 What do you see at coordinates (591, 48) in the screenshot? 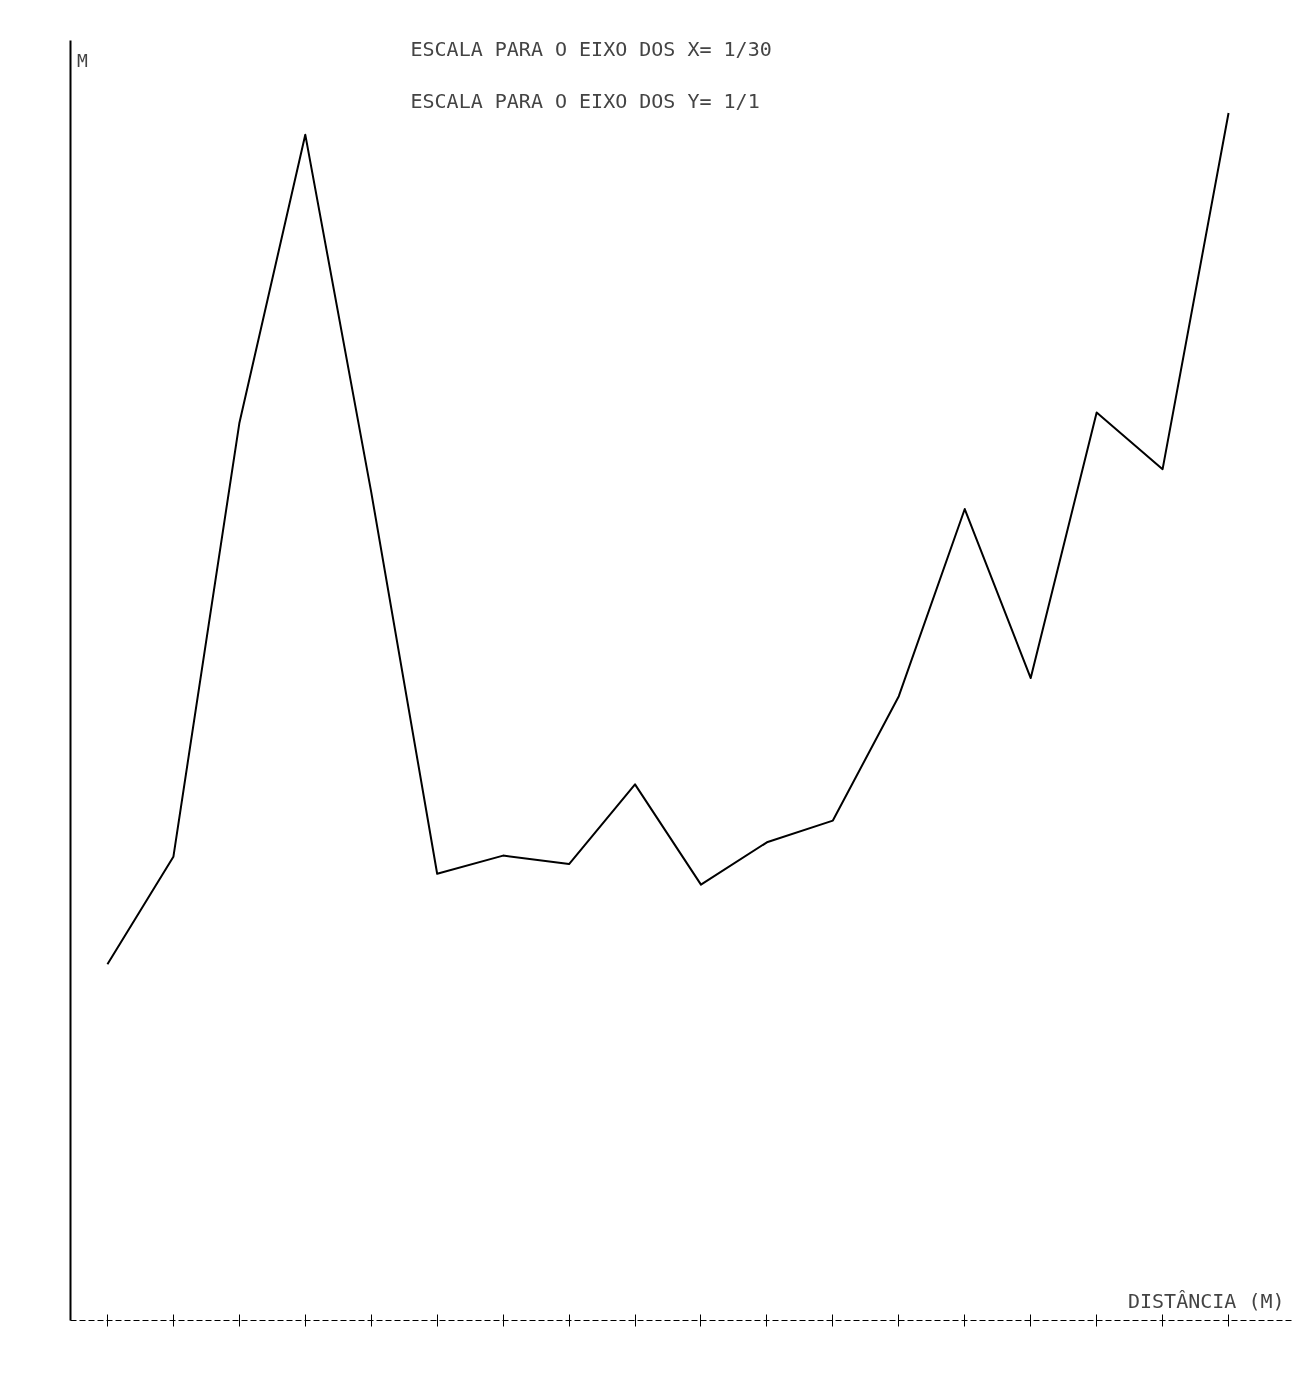
I see `text: ESCALA PARA O EIXO DOS X= 1/30` at bounding box center [591, 48].